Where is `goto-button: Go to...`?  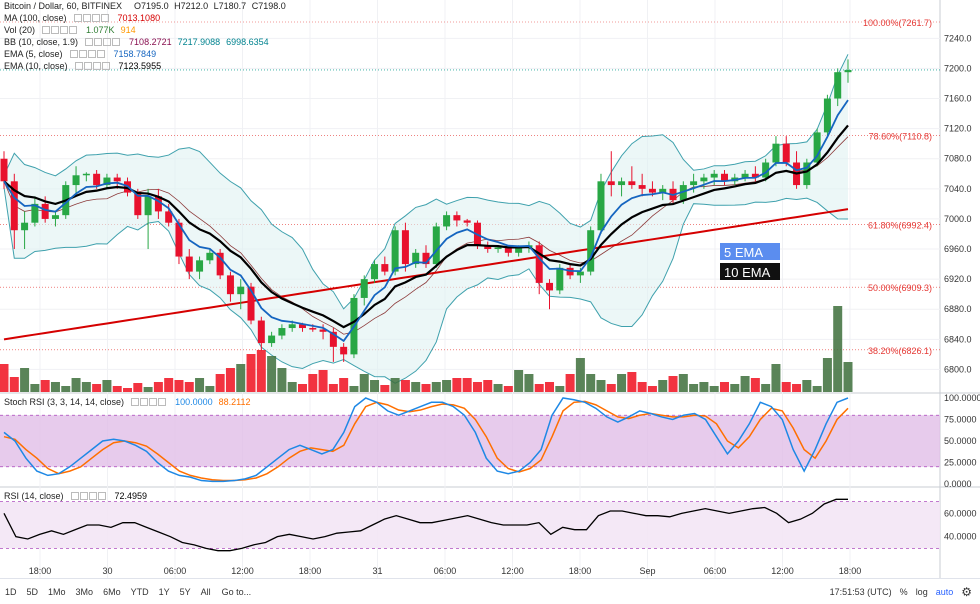 goto-button: Go to... is located at coordinates (236, 591).